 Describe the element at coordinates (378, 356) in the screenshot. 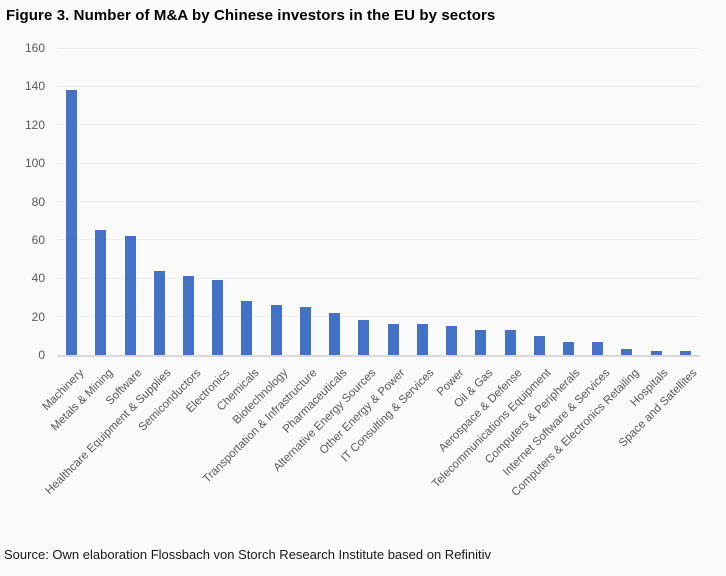

I see `x-axis-line` at that location.